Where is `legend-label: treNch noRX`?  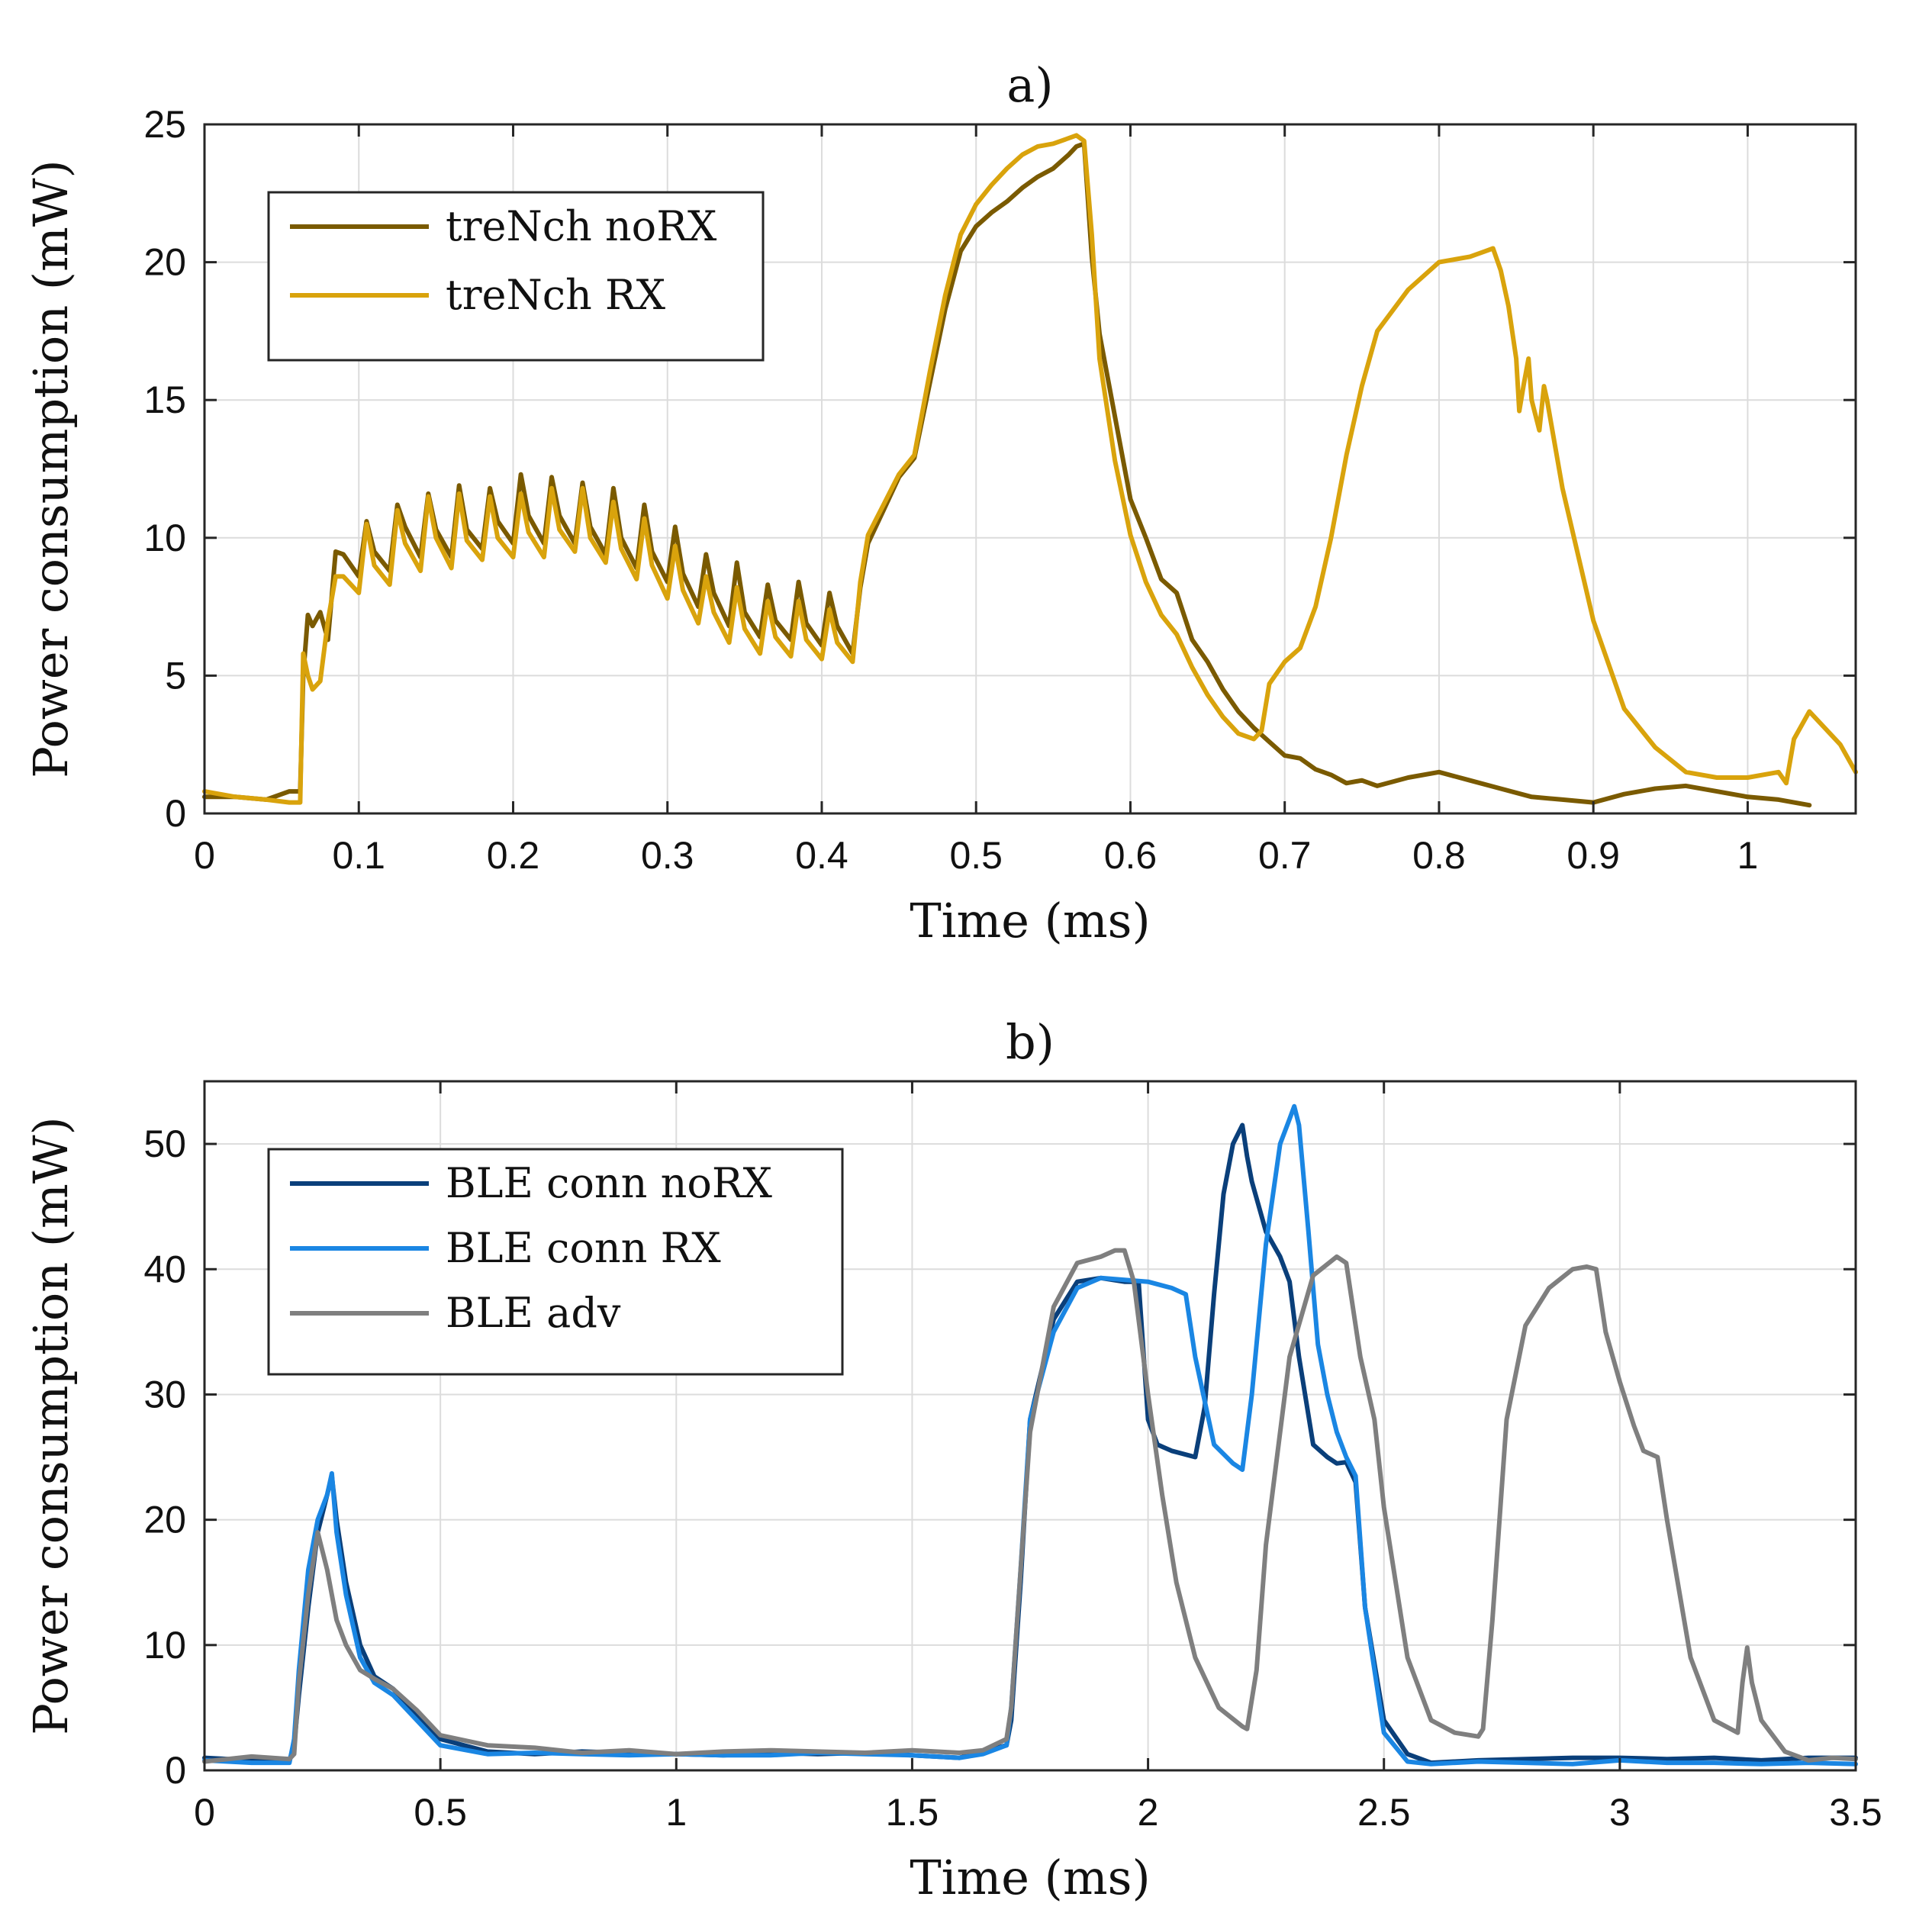 legend-label: treNch noRX is located at coordinates (581, 226).